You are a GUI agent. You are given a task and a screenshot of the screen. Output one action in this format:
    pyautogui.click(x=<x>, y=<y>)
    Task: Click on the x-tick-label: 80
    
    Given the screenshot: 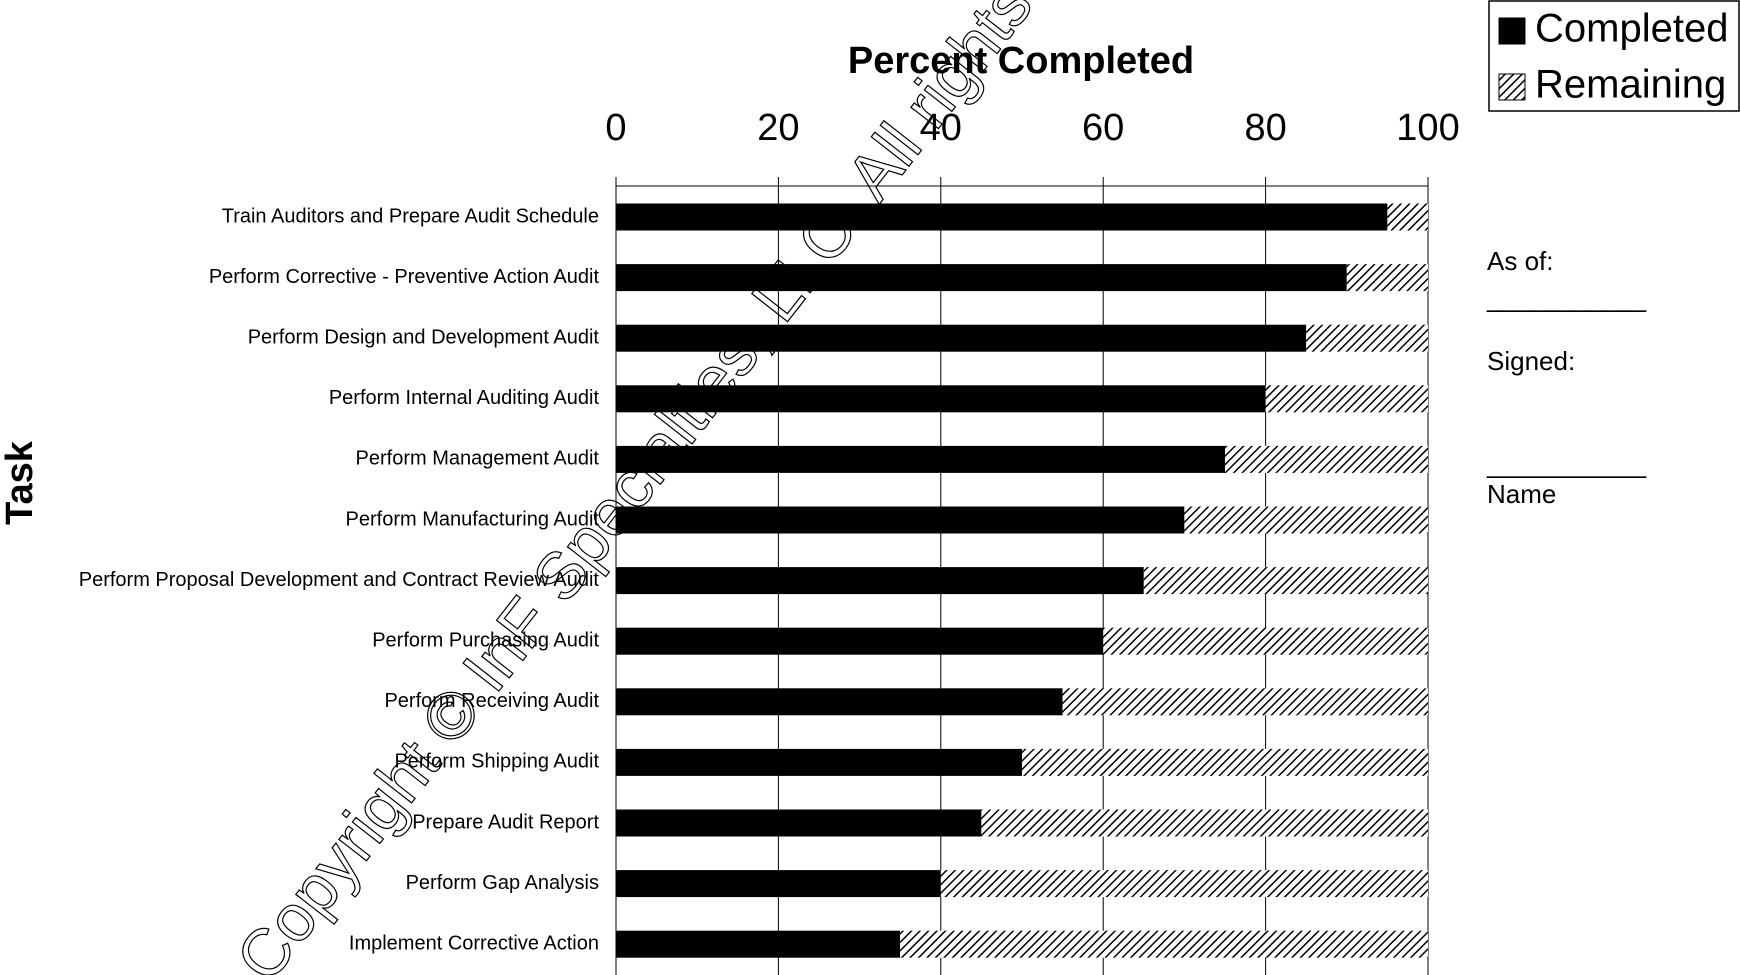 What is the action you would take?
    pyautogui.click(x=1265, y=128)
    